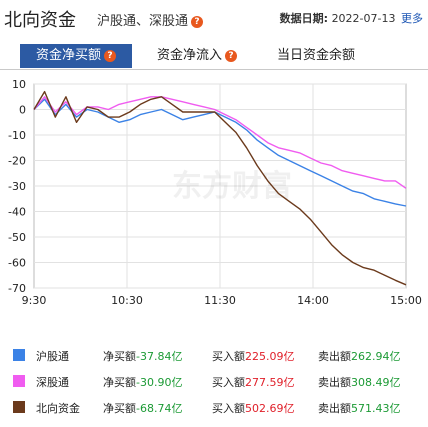 Image resolution: width=428 pixels, height=427 pixels. What do you see at coordinates (313, 300) in the screenshot?
I see `x-tick-label: 14:00` at bounding box center [313, 300].